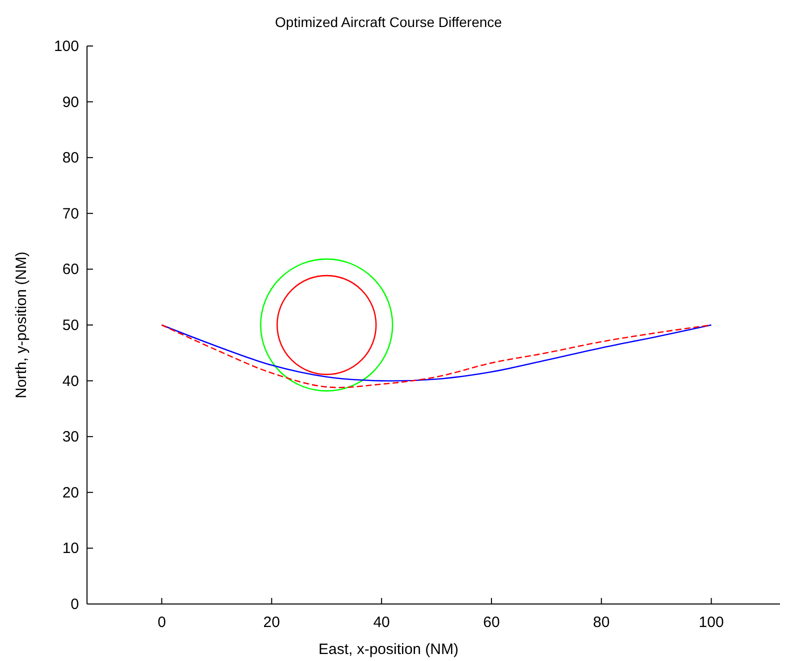  I want to click on x-tick-label: 40, so click(381, 622).